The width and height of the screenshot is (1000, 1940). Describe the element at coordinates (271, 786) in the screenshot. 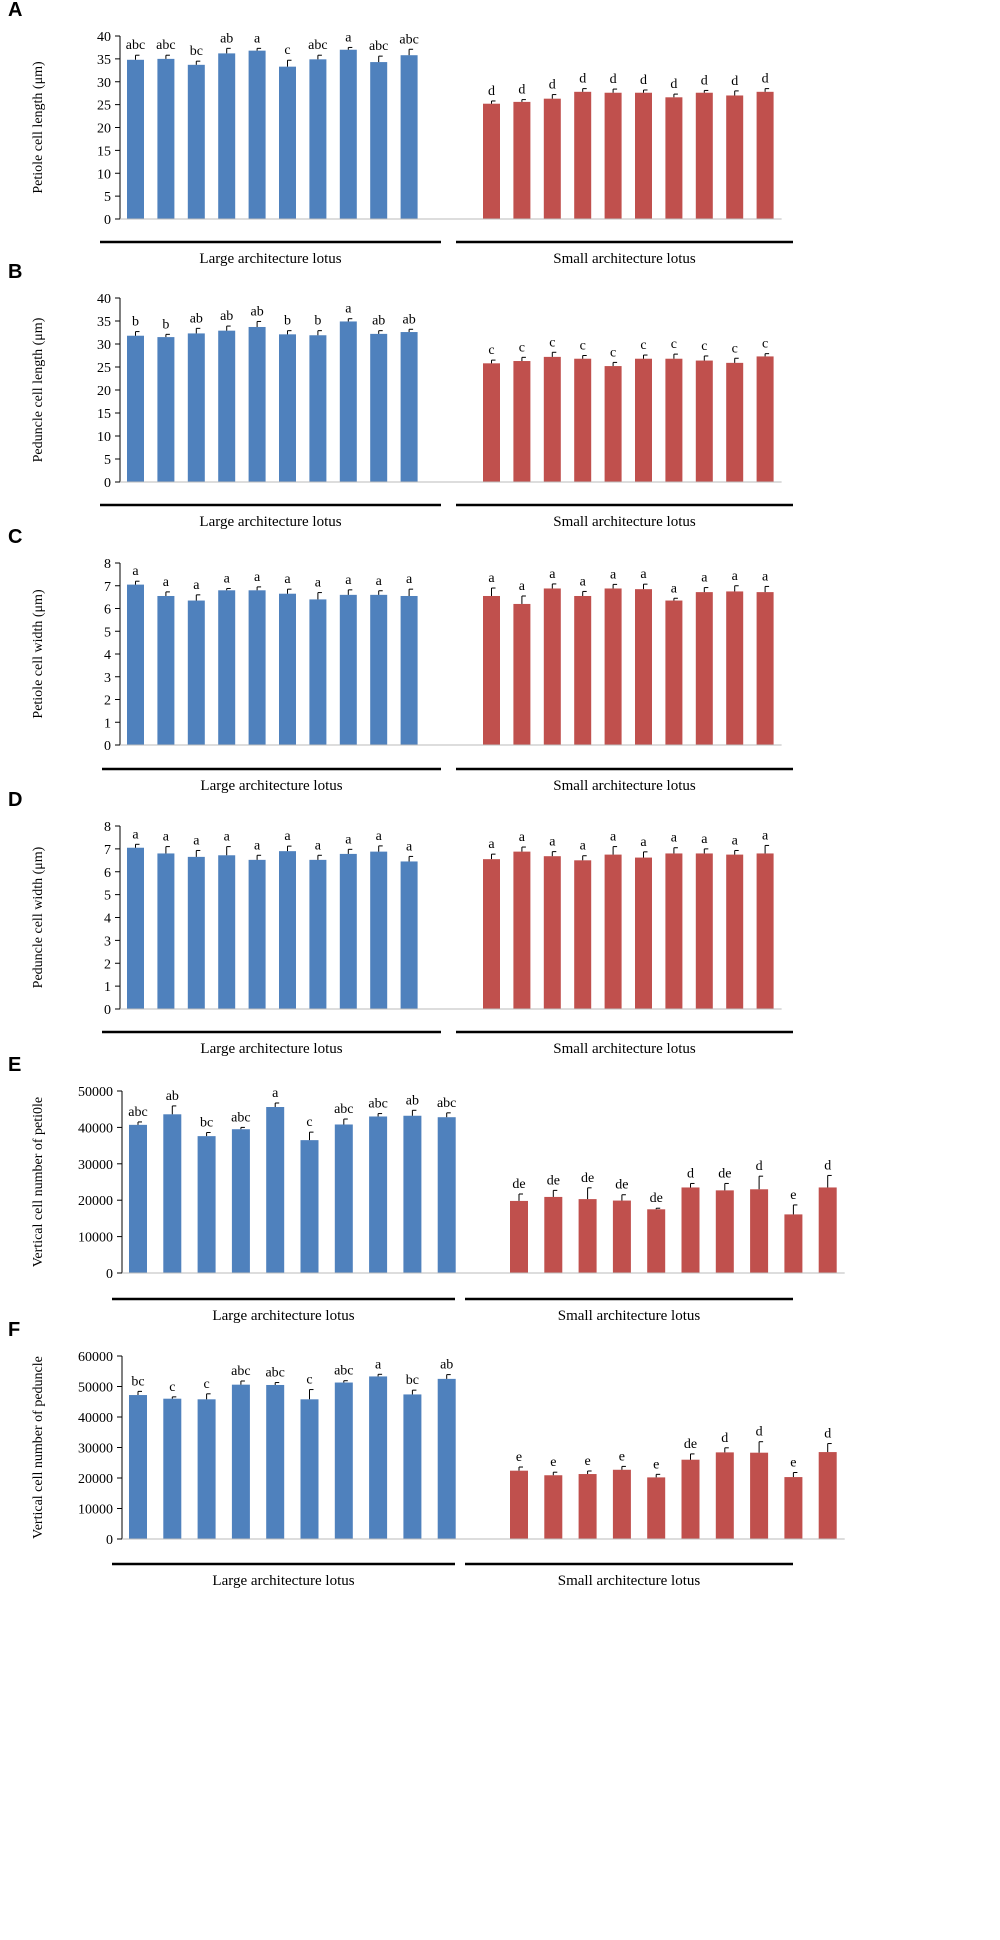

I see `group-label-large: Large architecture lotus` at that location.